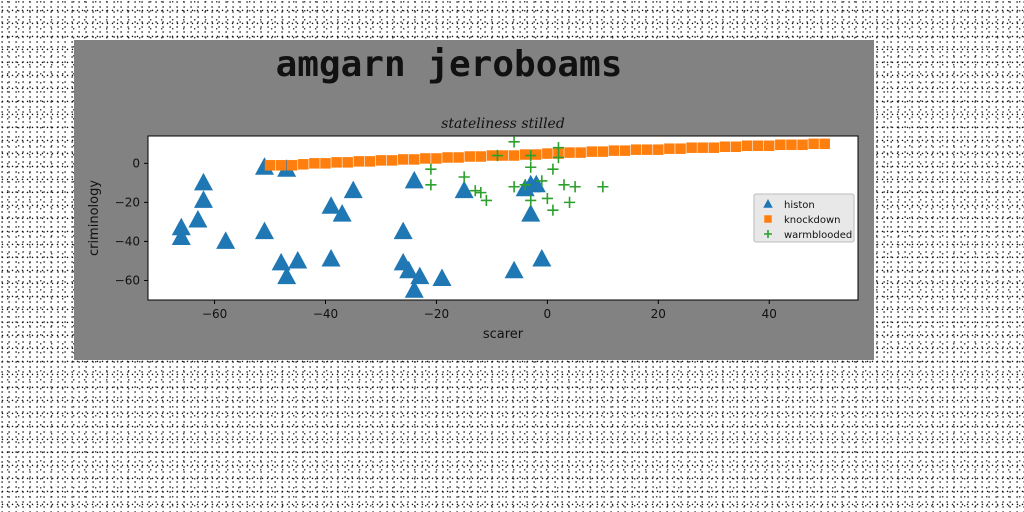  Describe the element at coordinates (799, 205) in the screenshot. I see `legend-label-histon: histon` at that location.